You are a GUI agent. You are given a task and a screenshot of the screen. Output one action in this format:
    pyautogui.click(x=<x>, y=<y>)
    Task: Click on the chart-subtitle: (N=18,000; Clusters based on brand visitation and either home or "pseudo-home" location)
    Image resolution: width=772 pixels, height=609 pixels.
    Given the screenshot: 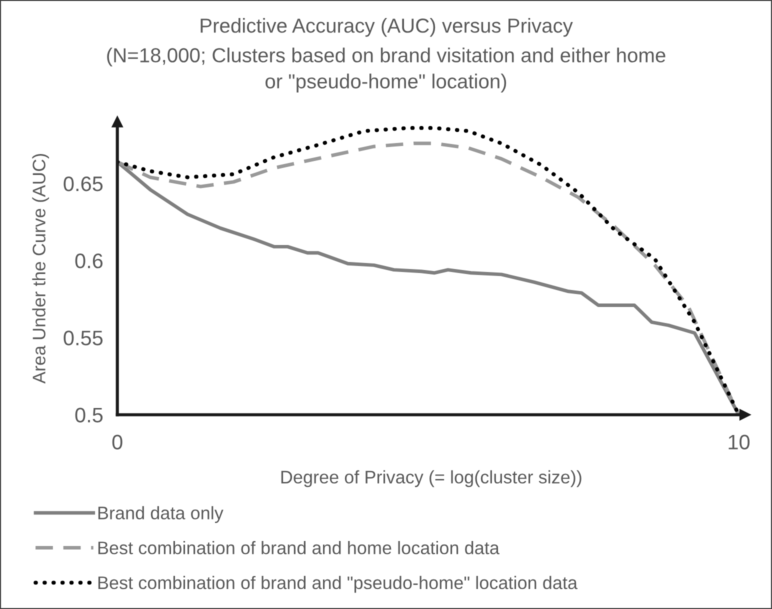 What is the action you would take?
    pyautogui.click(x=386, y=70)
    